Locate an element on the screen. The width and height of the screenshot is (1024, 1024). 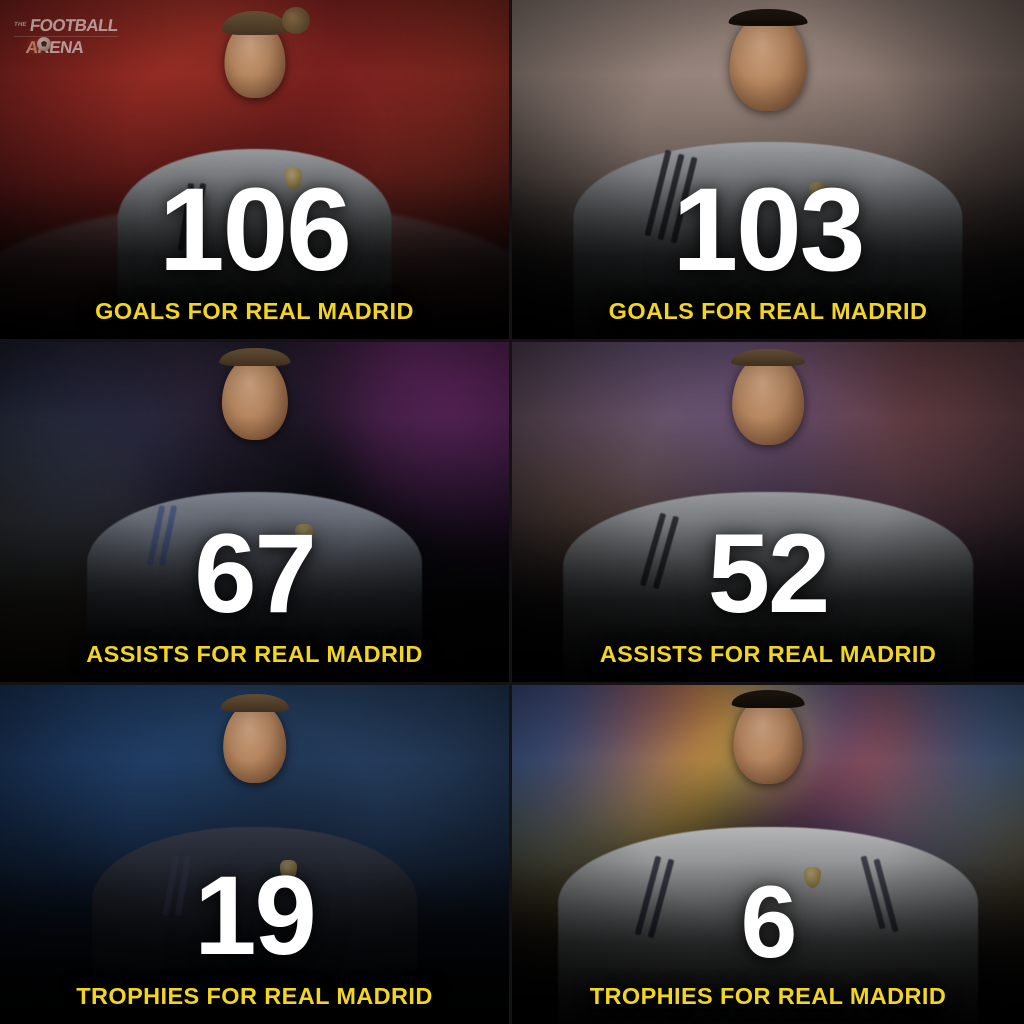
watermark-word-arena: ARENA is located at coordinates (54, 47).